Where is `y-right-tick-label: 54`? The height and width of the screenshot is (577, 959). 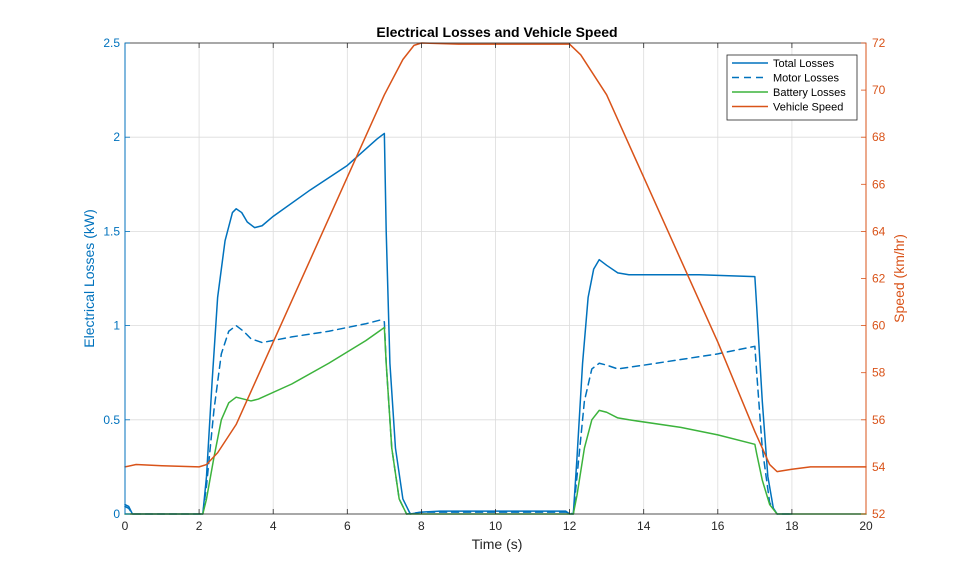
y-right-tick-label: 54 is located at coordinates (879, 467).